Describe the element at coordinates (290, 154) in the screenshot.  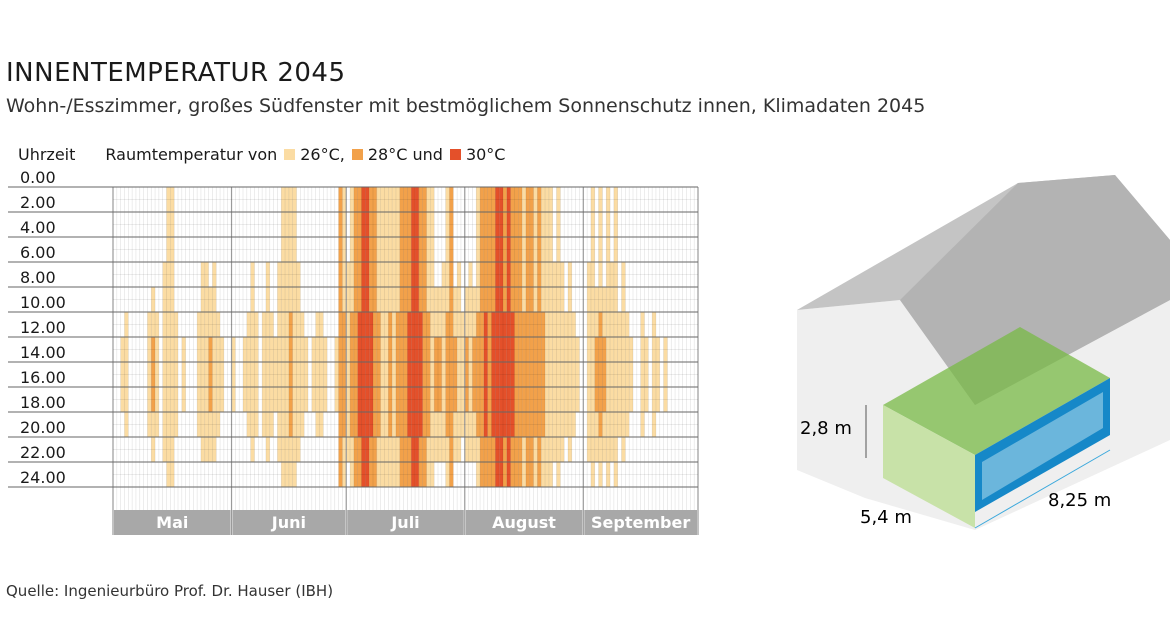
I see `legend-swatch` at that location.